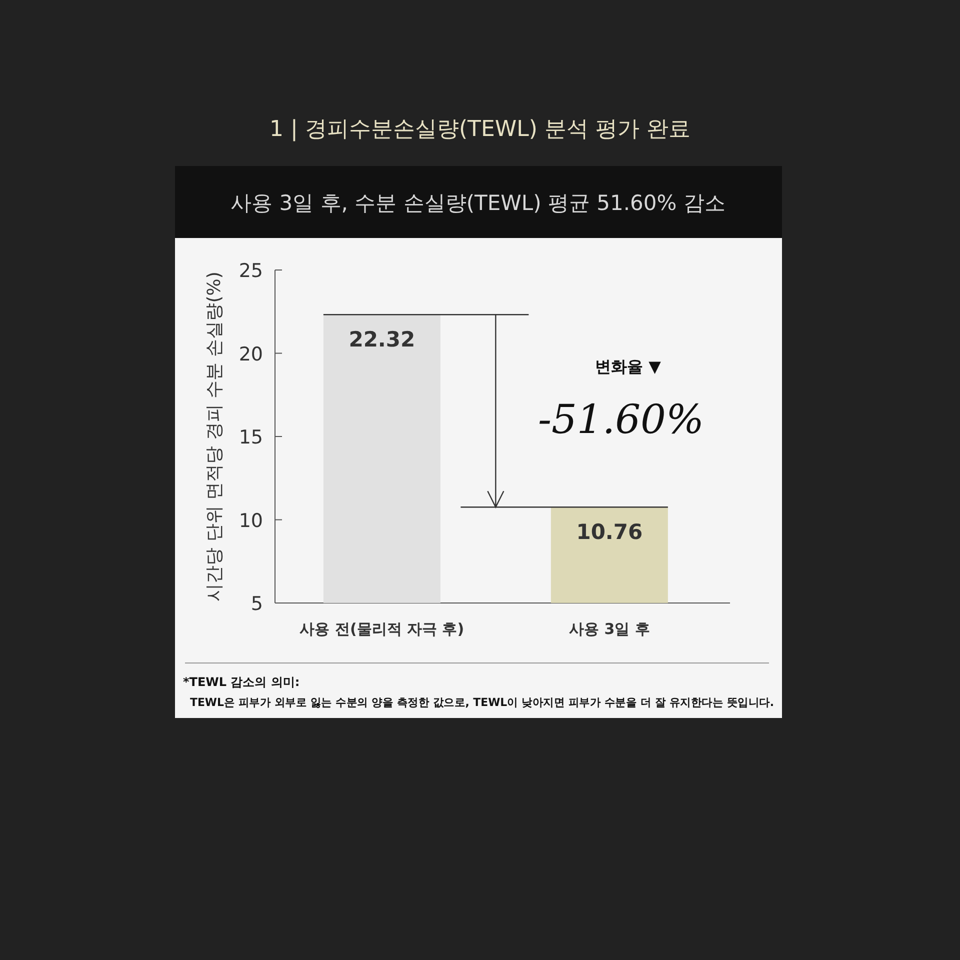 This screenshot has width=960, height=960. What do you see at coordinates (478, 203) in the screenshot?
I see `chart-subtitle: 사용 3일 후, 수분 손실량(TEWL) 평균 51.60% 감소` at bounding box center [478, 203].